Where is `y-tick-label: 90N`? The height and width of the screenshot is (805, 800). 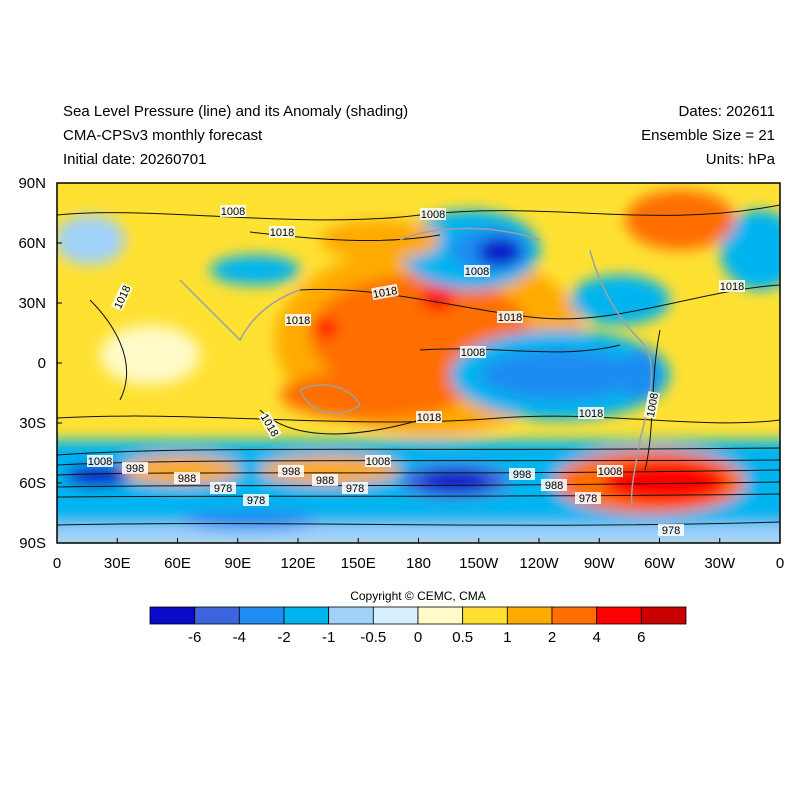 y-tick-label: 90N is located at coordinates (32, 183).